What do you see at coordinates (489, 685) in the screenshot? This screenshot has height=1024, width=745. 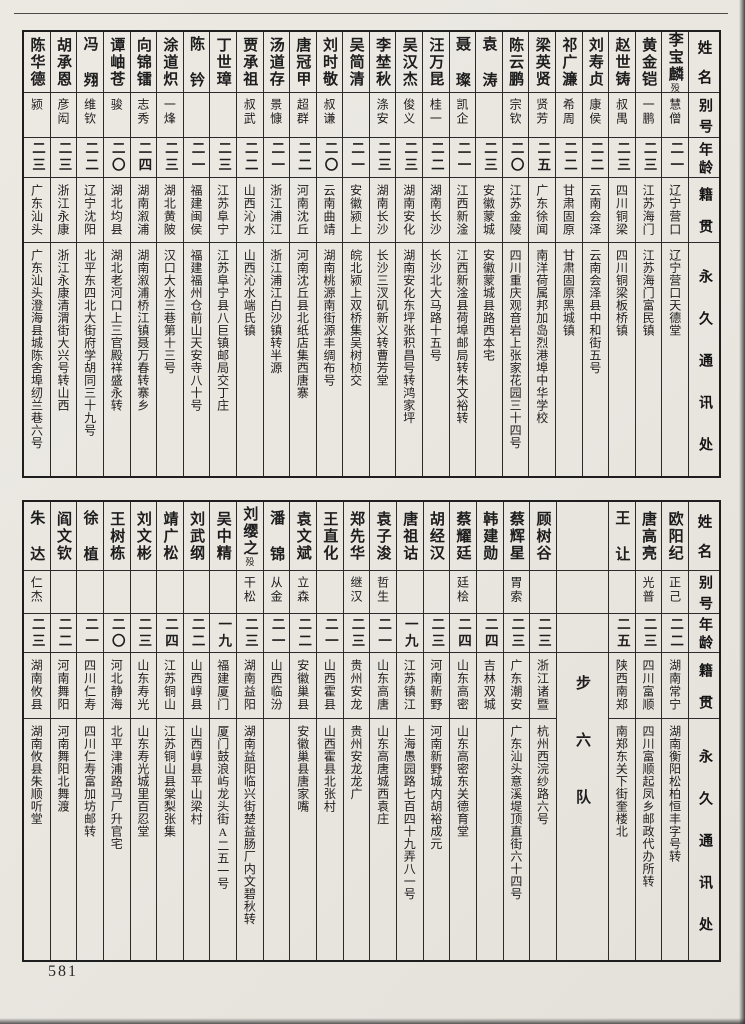 I see `person-native-place: 吉林双城` at bounding box center [489, 685].